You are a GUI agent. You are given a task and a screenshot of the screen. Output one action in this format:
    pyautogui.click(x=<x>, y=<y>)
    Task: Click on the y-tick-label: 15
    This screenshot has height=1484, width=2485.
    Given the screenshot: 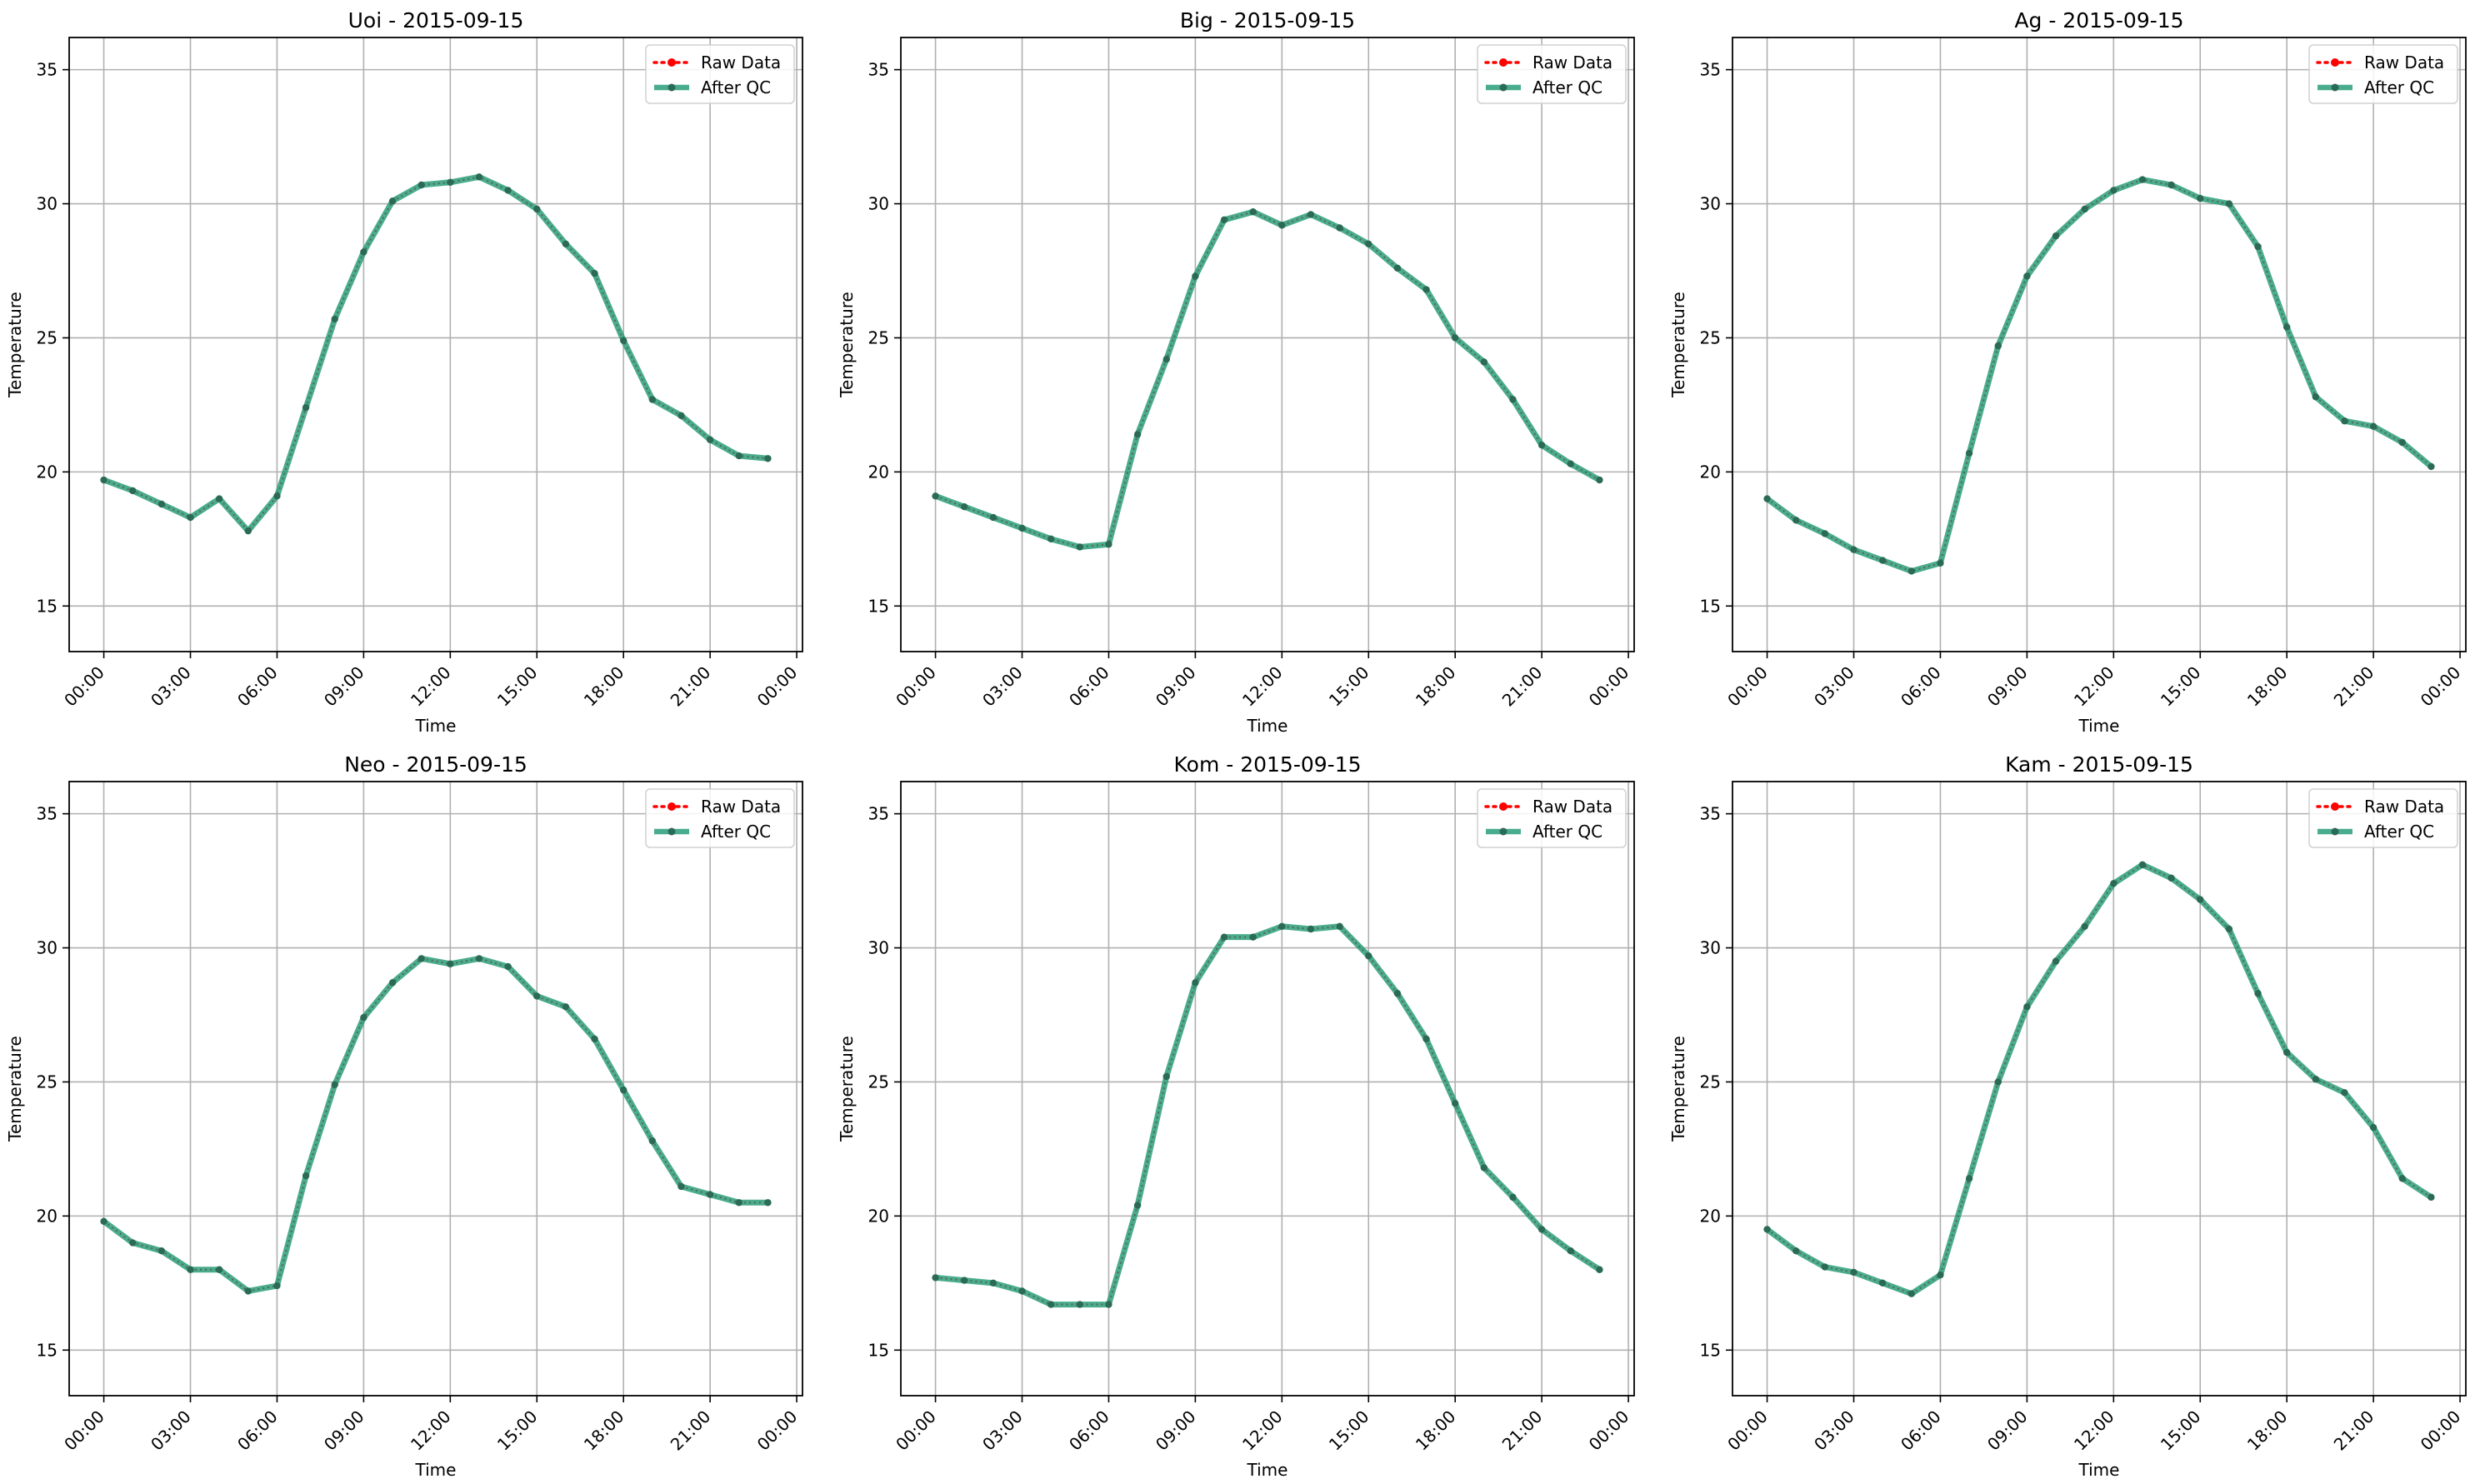 What is the action you would take?
    pyautogui.click(x=47, y=606)
    